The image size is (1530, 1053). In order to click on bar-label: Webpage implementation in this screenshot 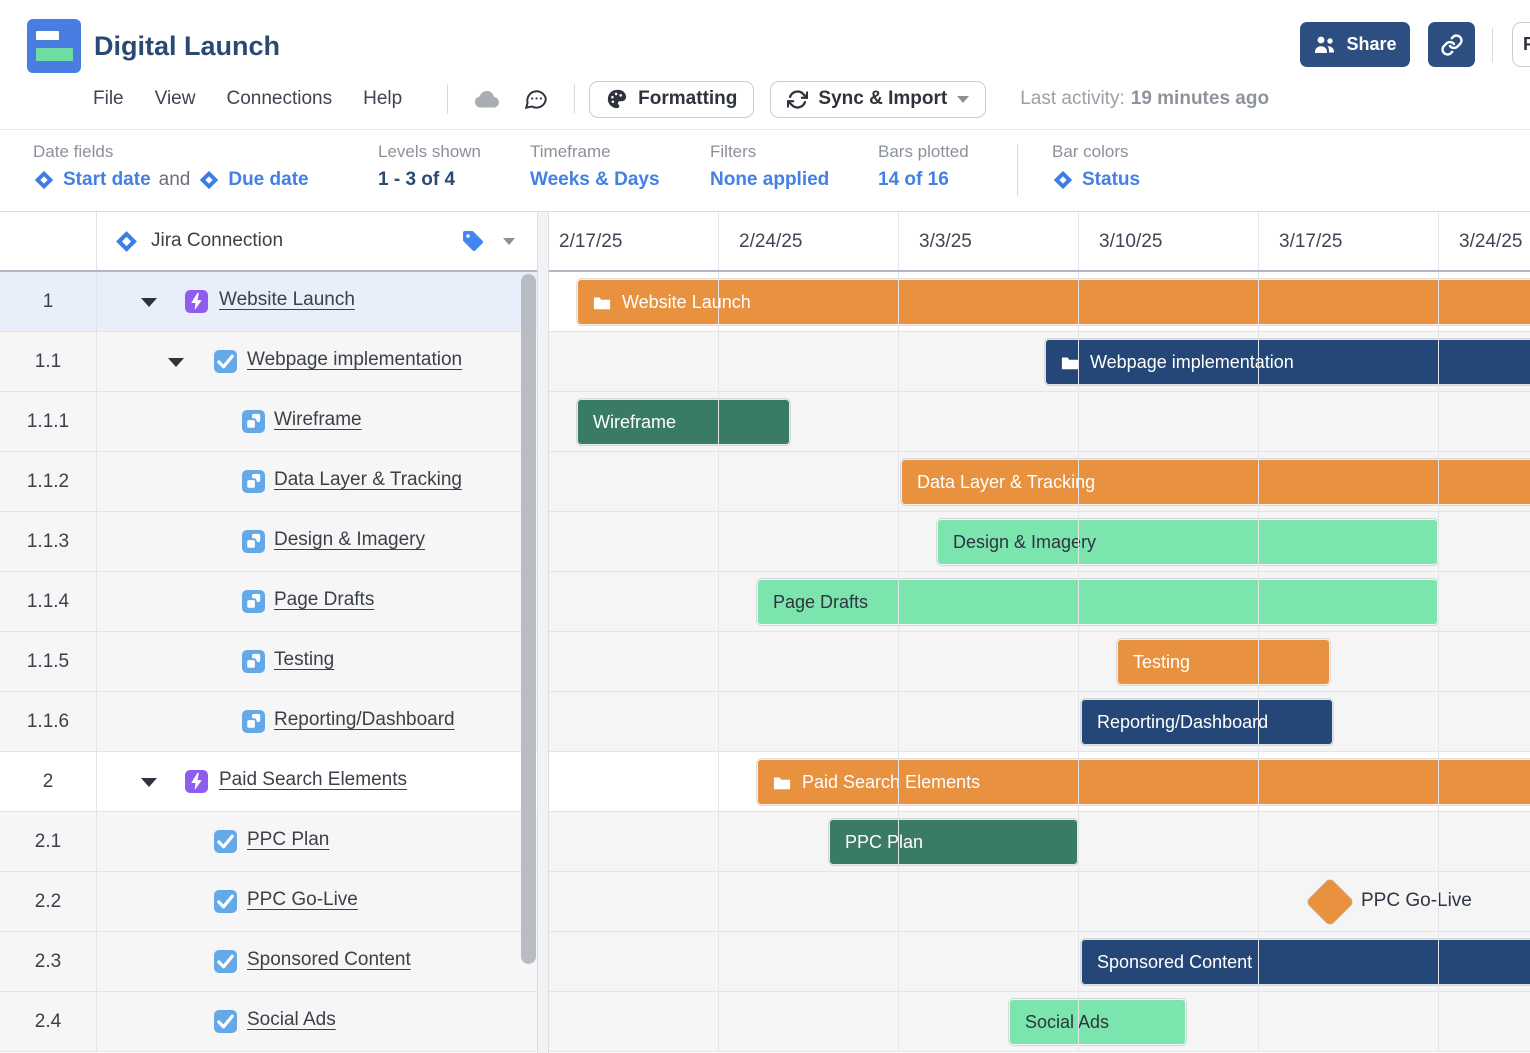, I will do `click(1192, 361)`.